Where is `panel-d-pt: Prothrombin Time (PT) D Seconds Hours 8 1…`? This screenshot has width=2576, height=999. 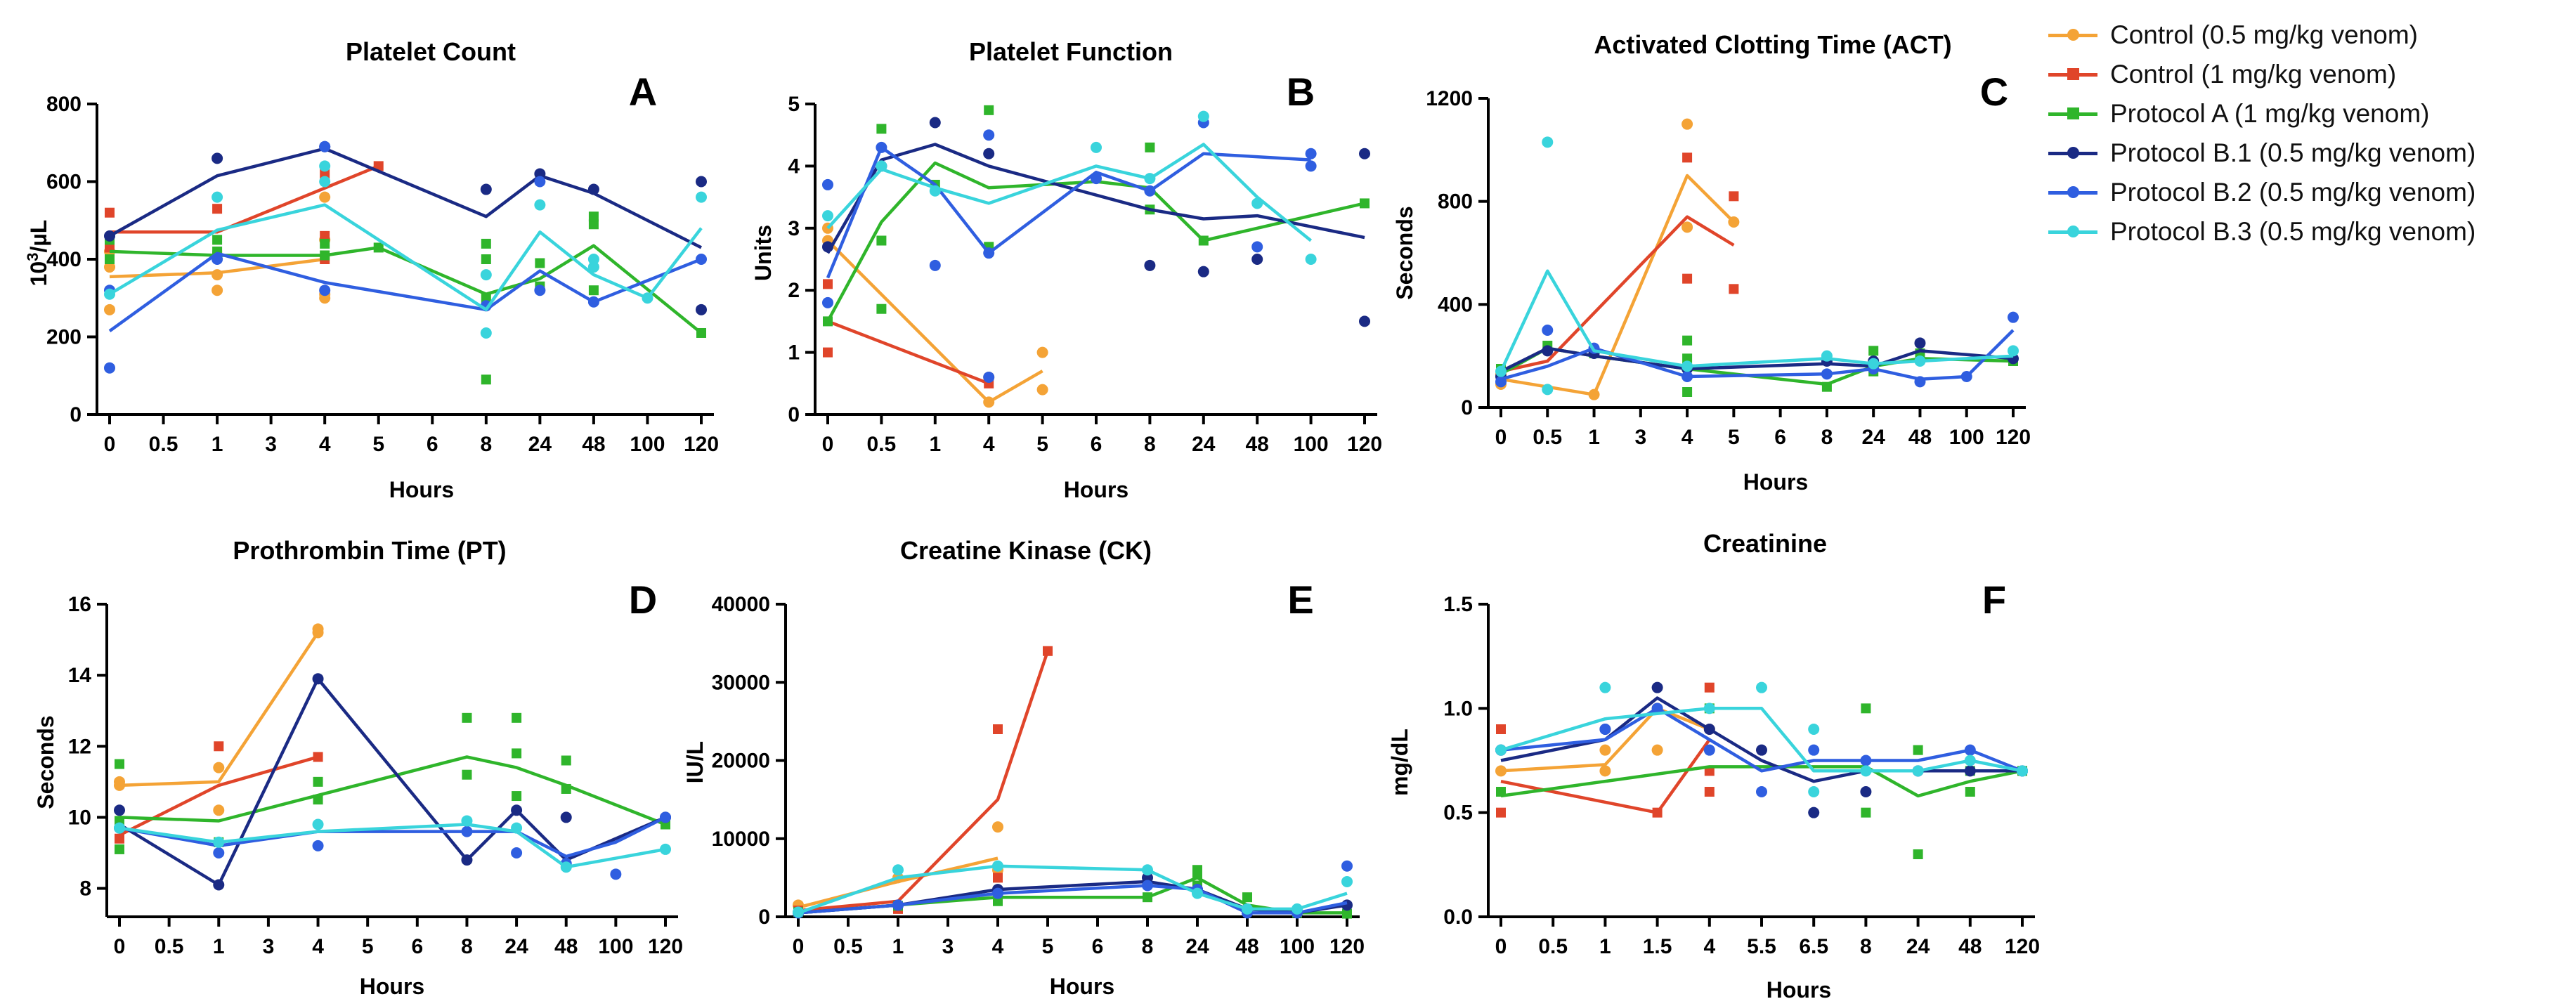
panel-d-pt: Prothrombin Time (PT) D Seconds Hours 8 1… is located at coordinates (358, 767).